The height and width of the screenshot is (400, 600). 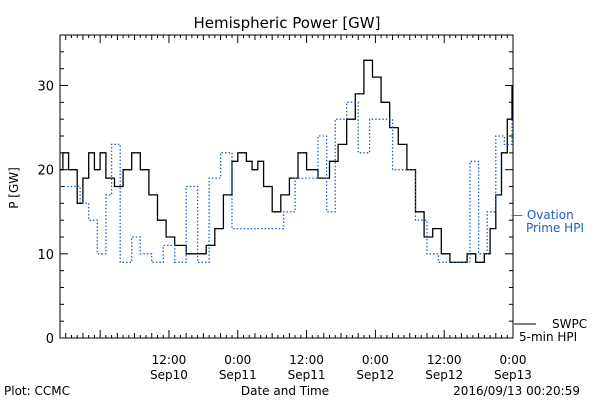 What do you see at coordinates (548, 337) in the screenshot?
I see `swpc-label-line2: 5-min HPI` at bounding box center [548, 337].